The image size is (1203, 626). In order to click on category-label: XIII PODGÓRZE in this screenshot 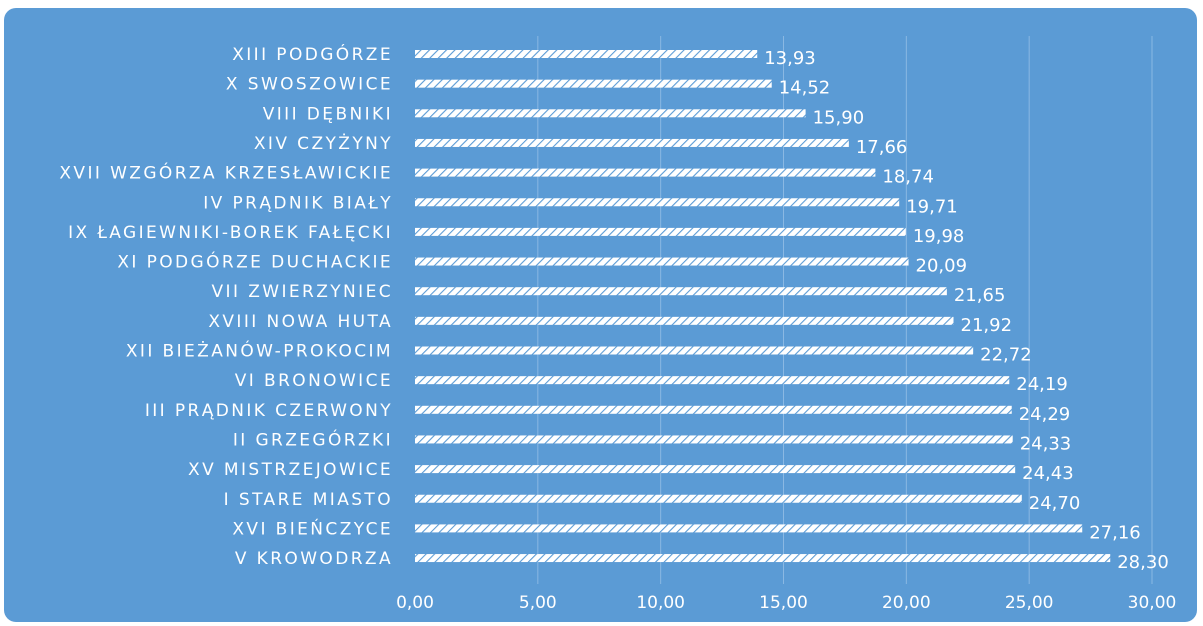, I will do `click(312, 54)`.